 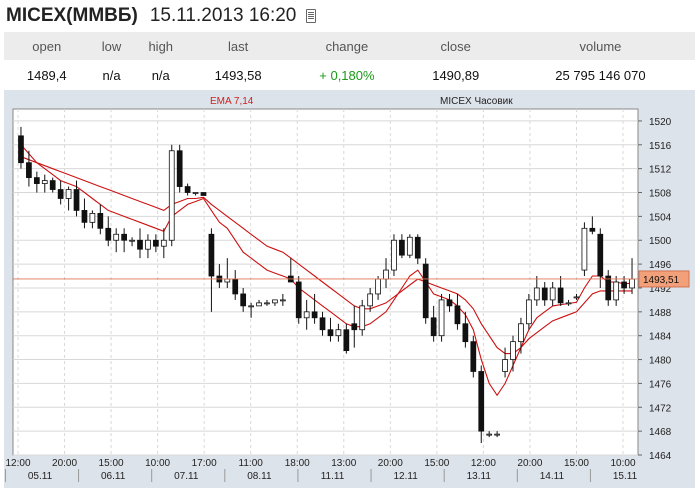 I want to click on ema-label: EMA 7,14, so click(x=232, y=101).